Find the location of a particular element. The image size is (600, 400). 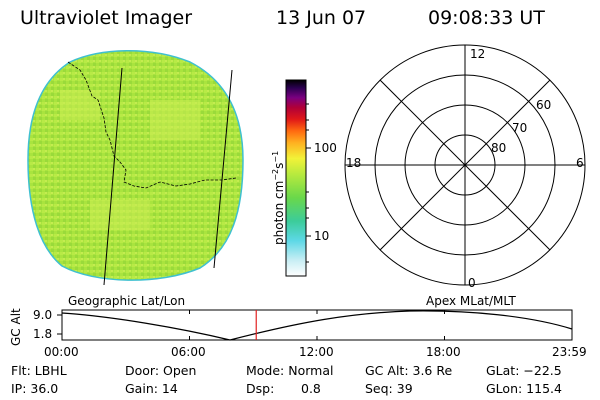

colorbar-unit-label: photon cm−2s−1 is located at coordinates (278, 198).